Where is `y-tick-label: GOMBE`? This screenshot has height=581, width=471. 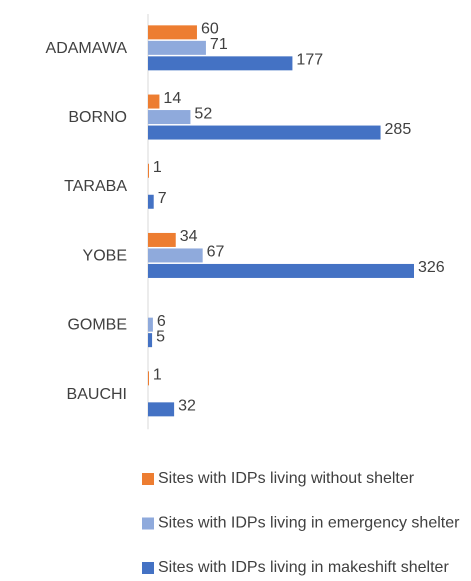 y-tick-label: GOMBE is located at coordinates (97, 325).